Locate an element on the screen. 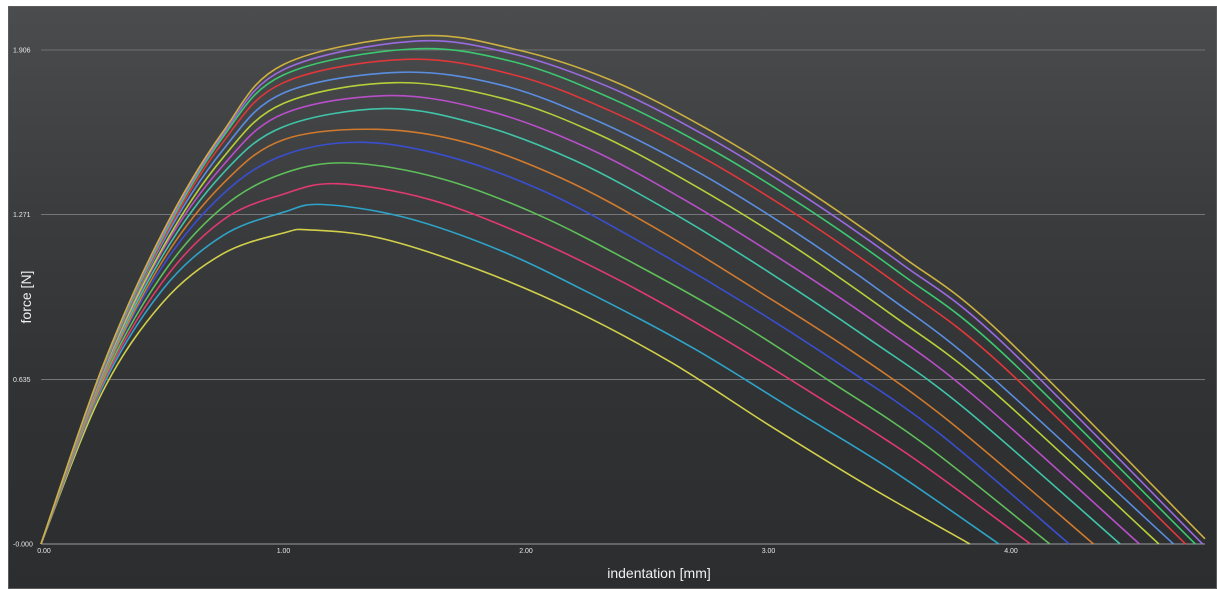 This screenshot has width=1217, height=590. y-tick-label: 0.635 is located at coordinates (22, 380).